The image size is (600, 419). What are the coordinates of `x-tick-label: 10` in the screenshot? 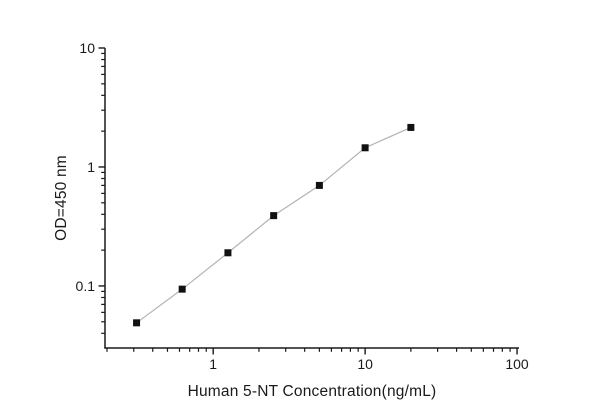 It's located at (365, 364).